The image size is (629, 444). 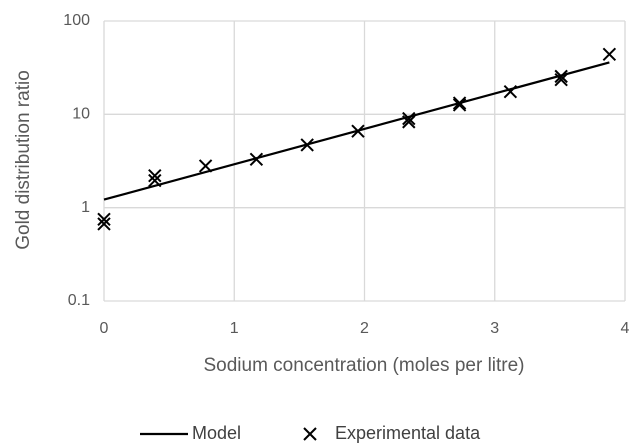 I want to click on x-tick-label: 0, so click(x=104, y=328).